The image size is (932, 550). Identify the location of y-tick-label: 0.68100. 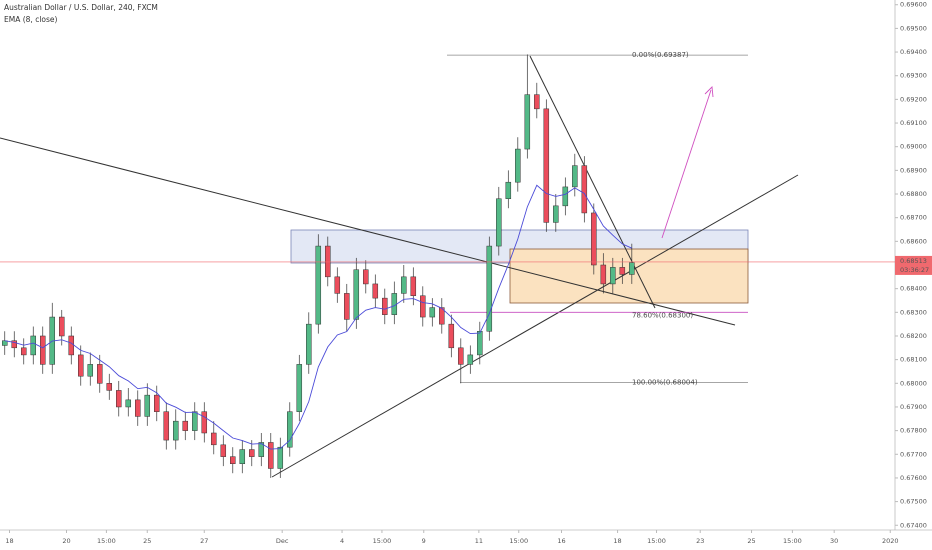
(913, 360).